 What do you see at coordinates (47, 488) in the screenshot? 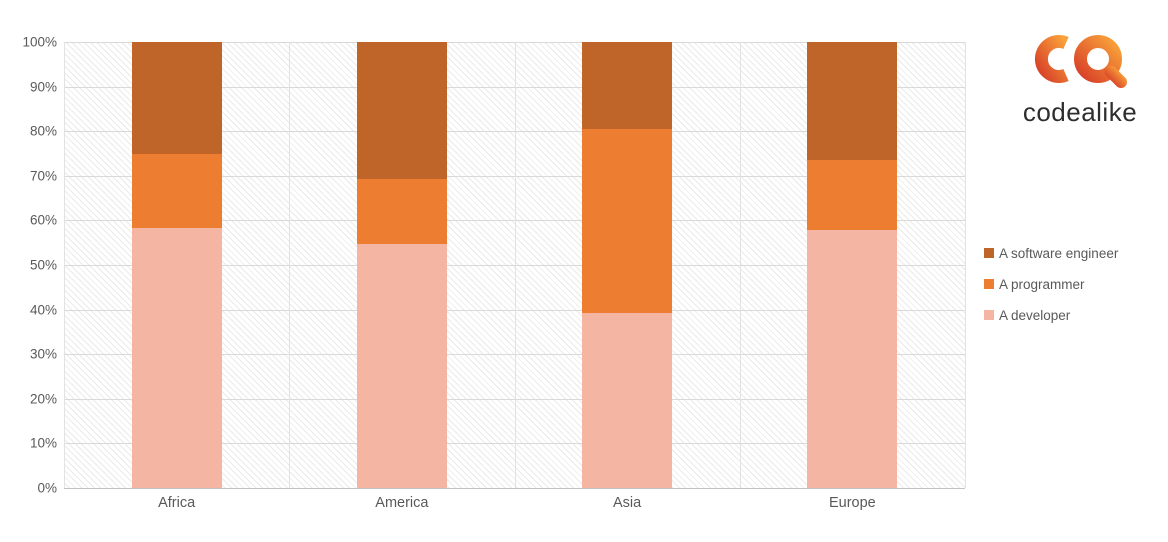
I see `y-tick-label: 0%` at bounding box center [47, 488].